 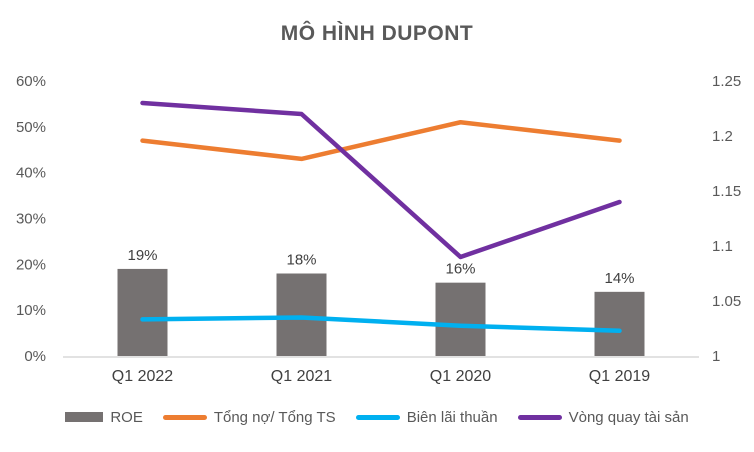 What do you see at coordinates (126, 417) in the screenshot?
I see `legend-label-roe: ROE` at bounding box center [126, 417].